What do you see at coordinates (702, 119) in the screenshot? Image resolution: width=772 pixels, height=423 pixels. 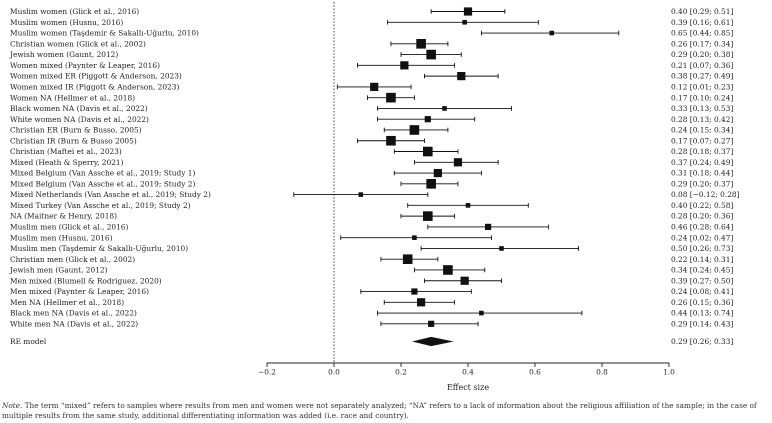 I see `estimate-label: 0.28 [0.13; 0.42]` at bounding box center [702, 119].